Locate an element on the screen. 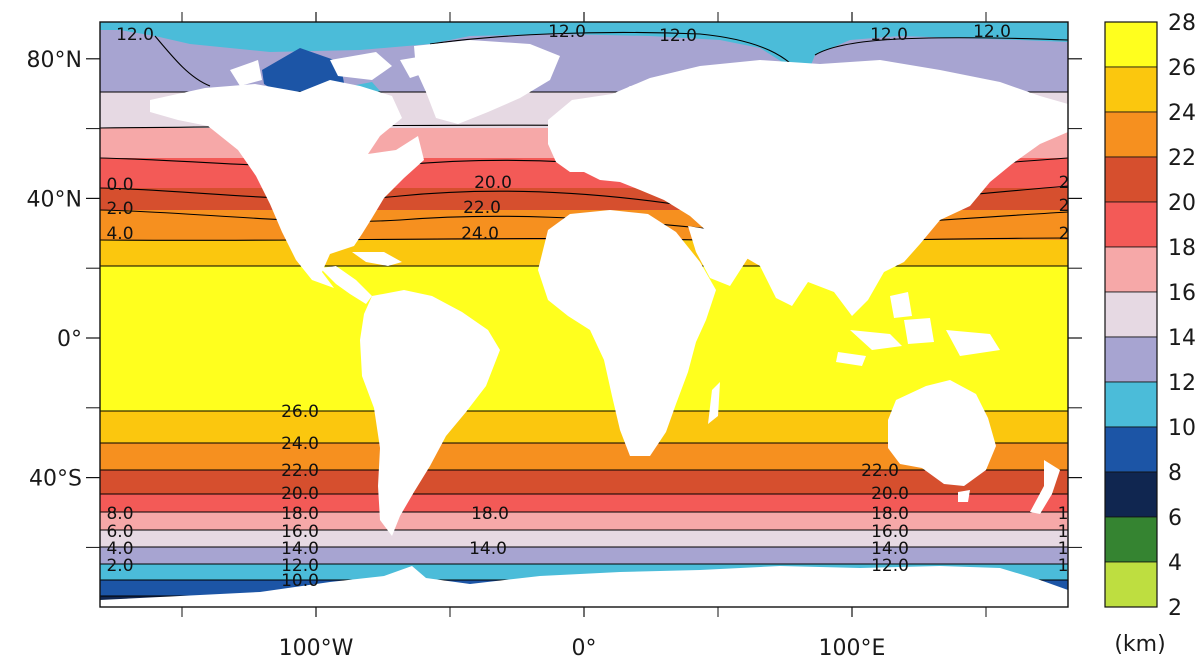 Image resolution: width=1200 pixels, height=666 pixels. scandinavia is located at coordinates (628, 118).